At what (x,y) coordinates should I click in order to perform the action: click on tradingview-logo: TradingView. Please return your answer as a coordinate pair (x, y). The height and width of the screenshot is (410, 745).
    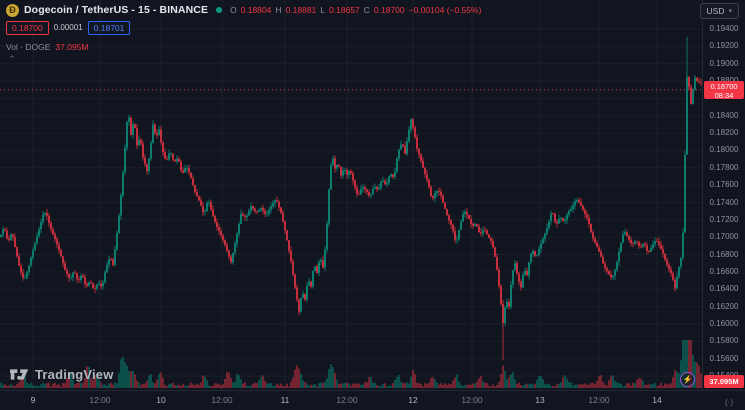
    Looking at the image, I should click on (62, 374).